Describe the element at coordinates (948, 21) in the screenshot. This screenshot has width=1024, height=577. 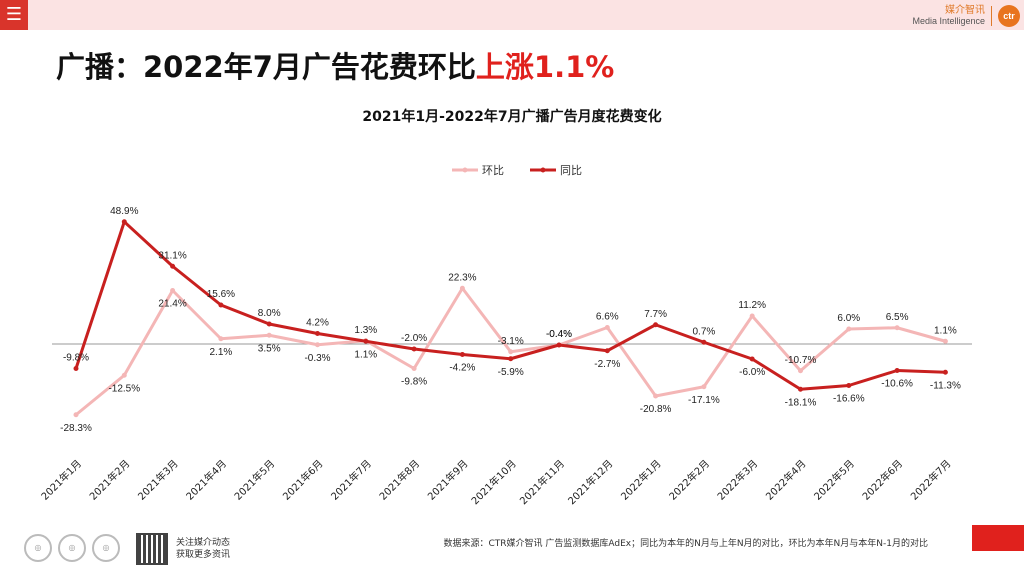
I see `logo-en: Media Intelligence` at that location.